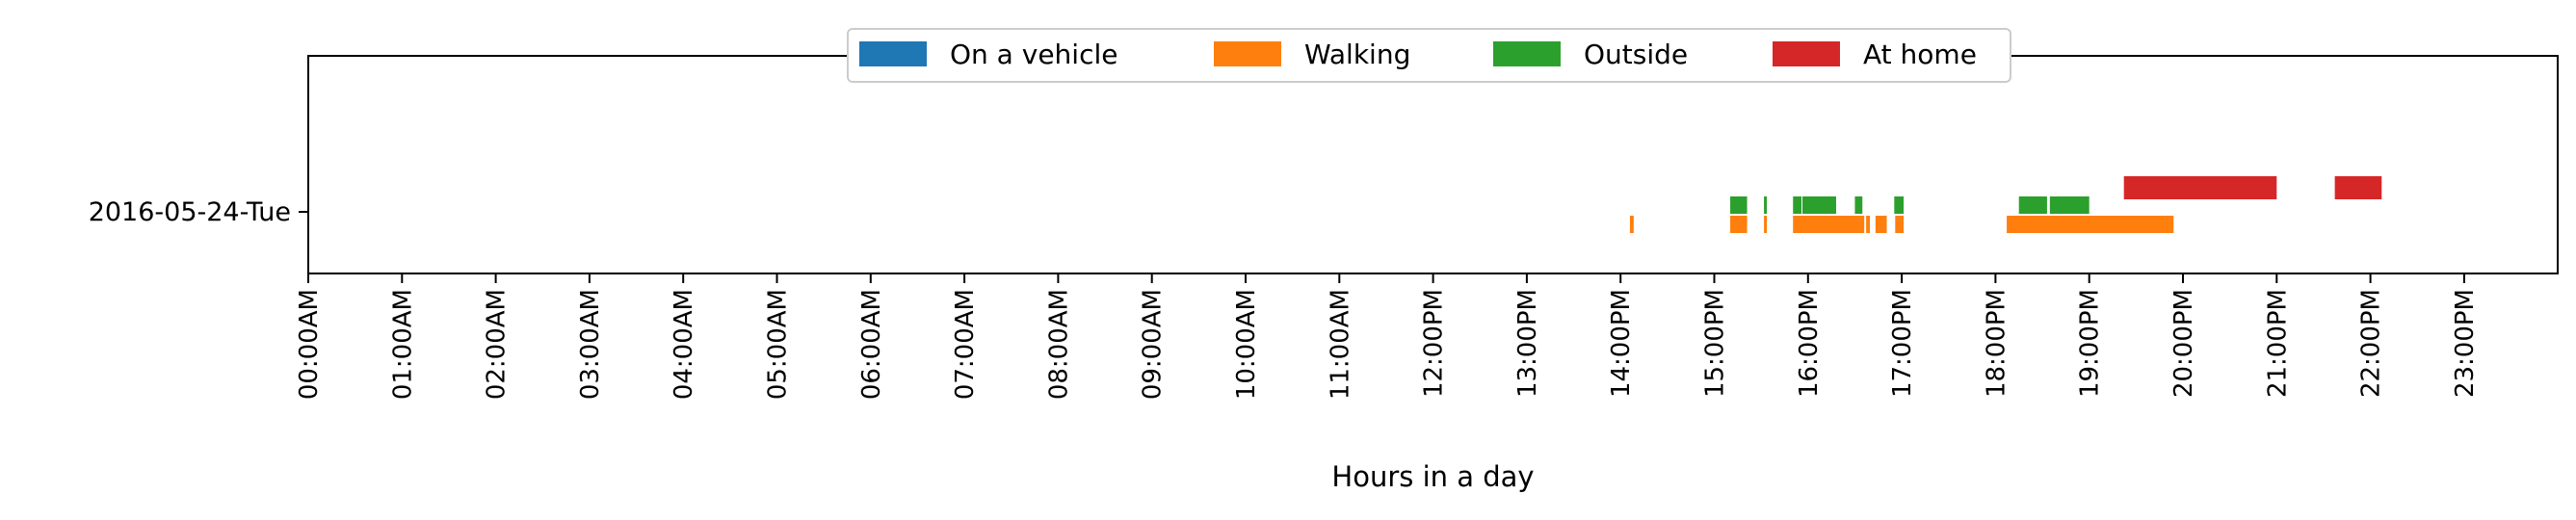 This screenshot has height=520, width=2576. Describe the element at coordinates (1432, 476) in the screenshot. I see `x-axis-title: Hours in a day` at that location.